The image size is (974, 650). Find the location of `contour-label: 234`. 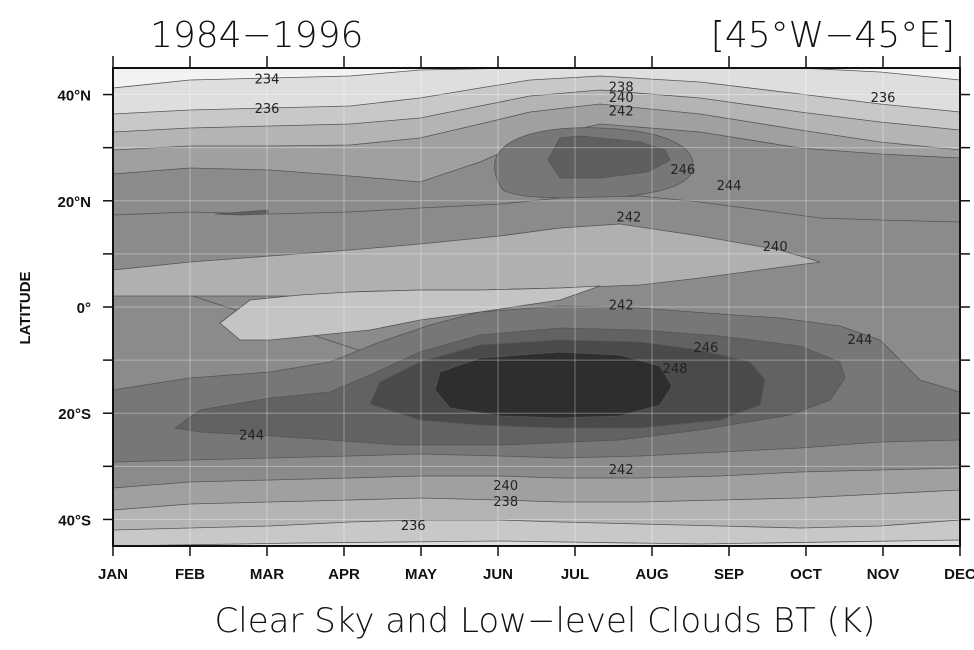

contour-label: 234 is located at coordinates (267, 80).